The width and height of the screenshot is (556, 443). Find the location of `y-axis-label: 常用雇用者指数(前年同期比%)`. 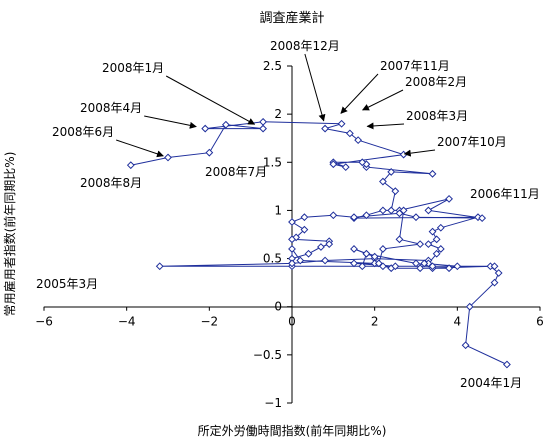

y-axis-label: 常用雇用者指数(前年同期比%) is located at coordinates (9, 234).